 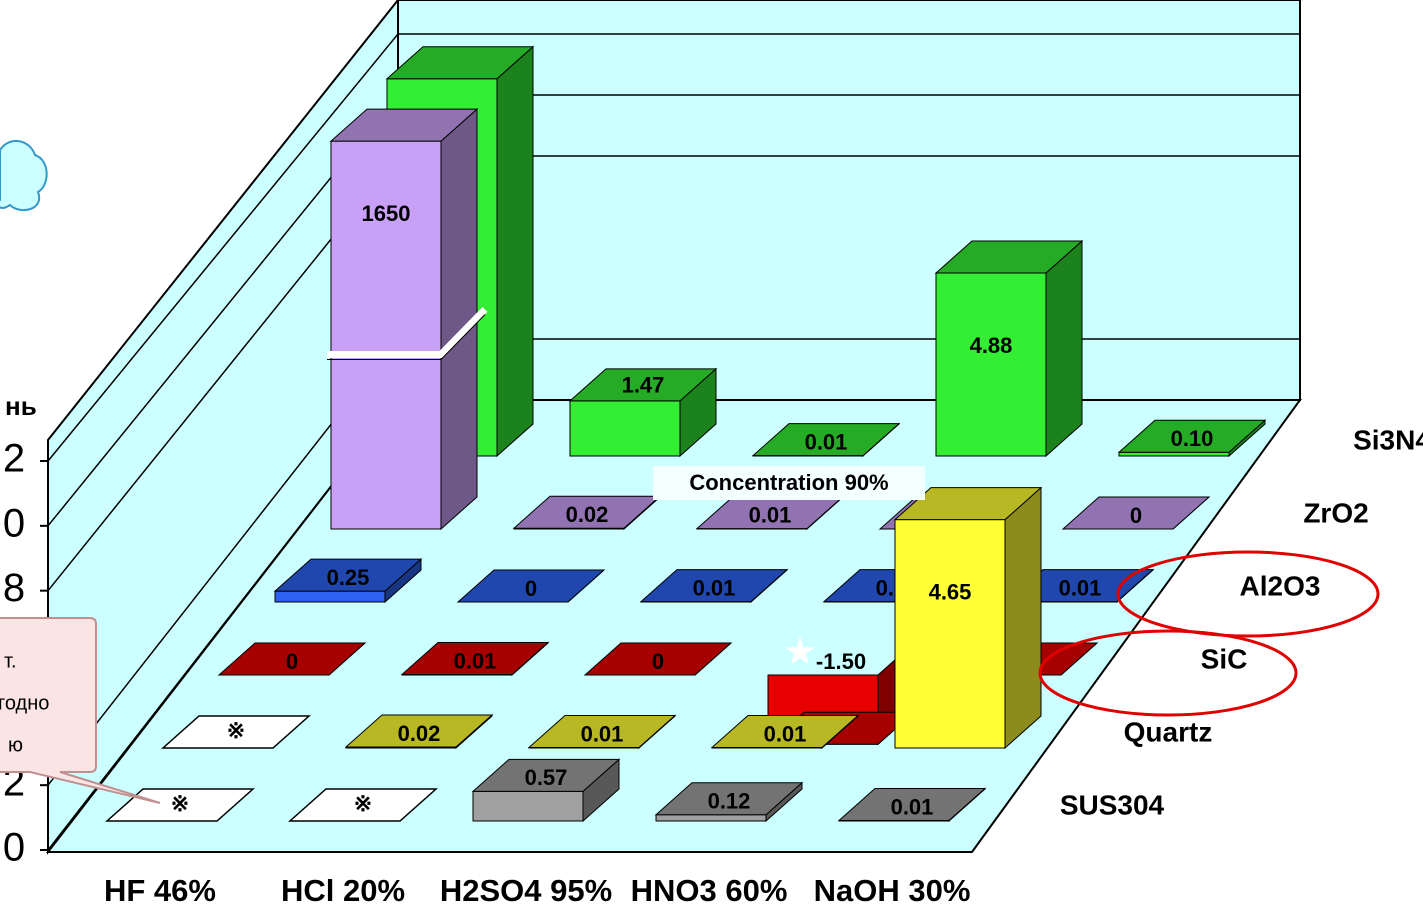 What do you see at coordinates (24, 176) in the screenshot?
I see `cloud-shape` at bounding box center [24, 176].